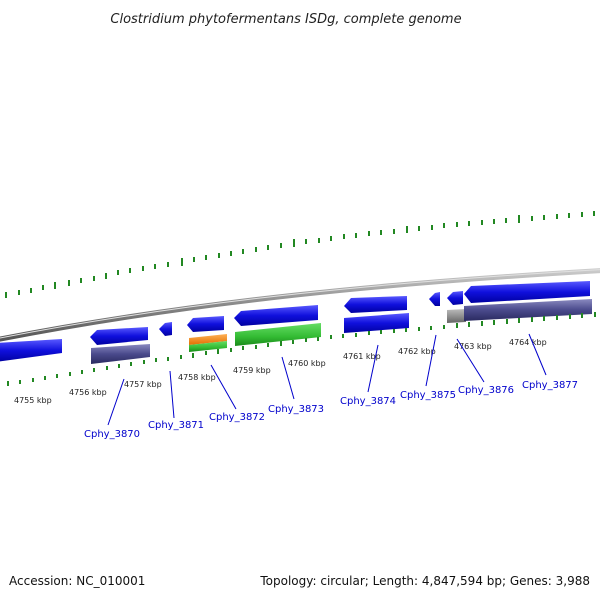 The height and width of the screenshot is (600, 600). I want to click on accession-text: Accession: NC_010001, so click(77, 581).